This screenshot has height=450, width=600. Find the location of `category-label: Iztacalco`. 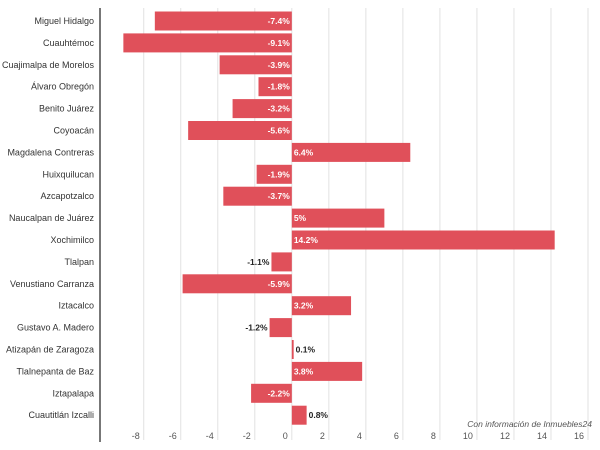

category-label: Iztacalco is located at coordinates (76, 306).